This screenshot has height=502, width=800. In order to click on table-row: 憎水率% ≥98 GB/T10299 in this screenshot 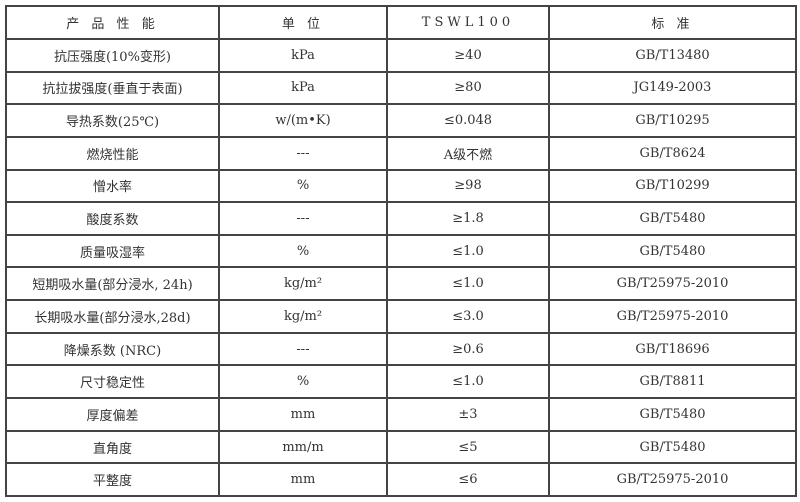, I will do `click(401, 186)`.